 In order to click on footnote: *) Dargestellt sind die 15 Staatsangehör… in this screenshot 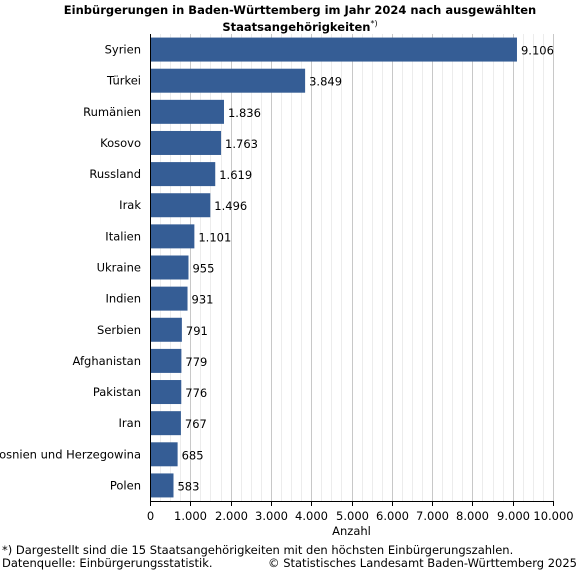, I will do `click(258, 550)`.